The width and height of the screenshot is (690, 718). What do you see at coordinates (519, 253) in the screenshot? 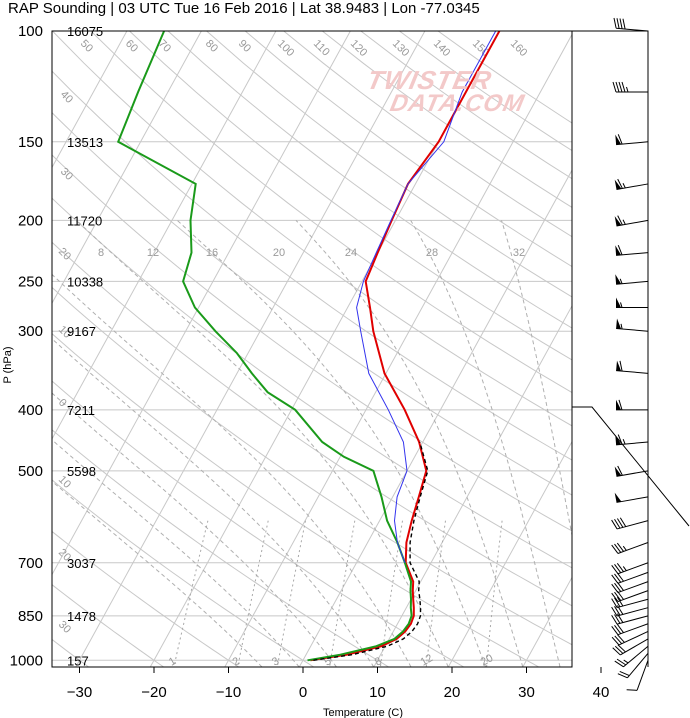
I see `upper-label: 32` at bounding box center [519, 253].